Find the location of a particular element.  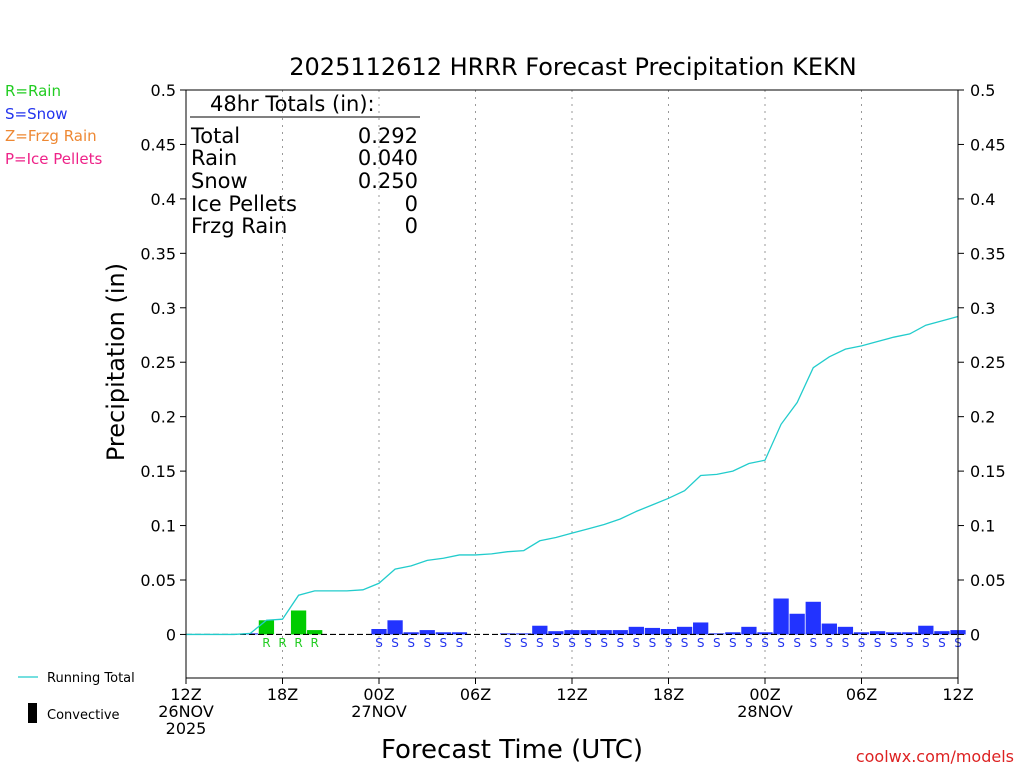

totals-label-snow: Snow is located at coordinates (219, 181).